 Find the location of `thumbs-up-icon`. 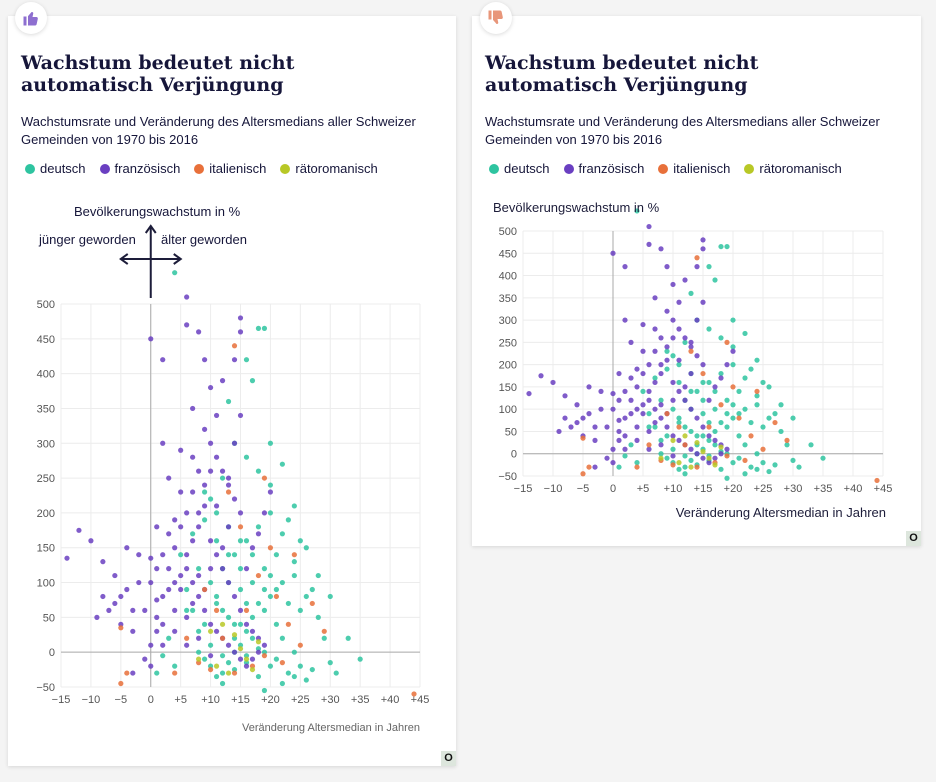

thumbs-up-icon is located at coordinates (30, 19).